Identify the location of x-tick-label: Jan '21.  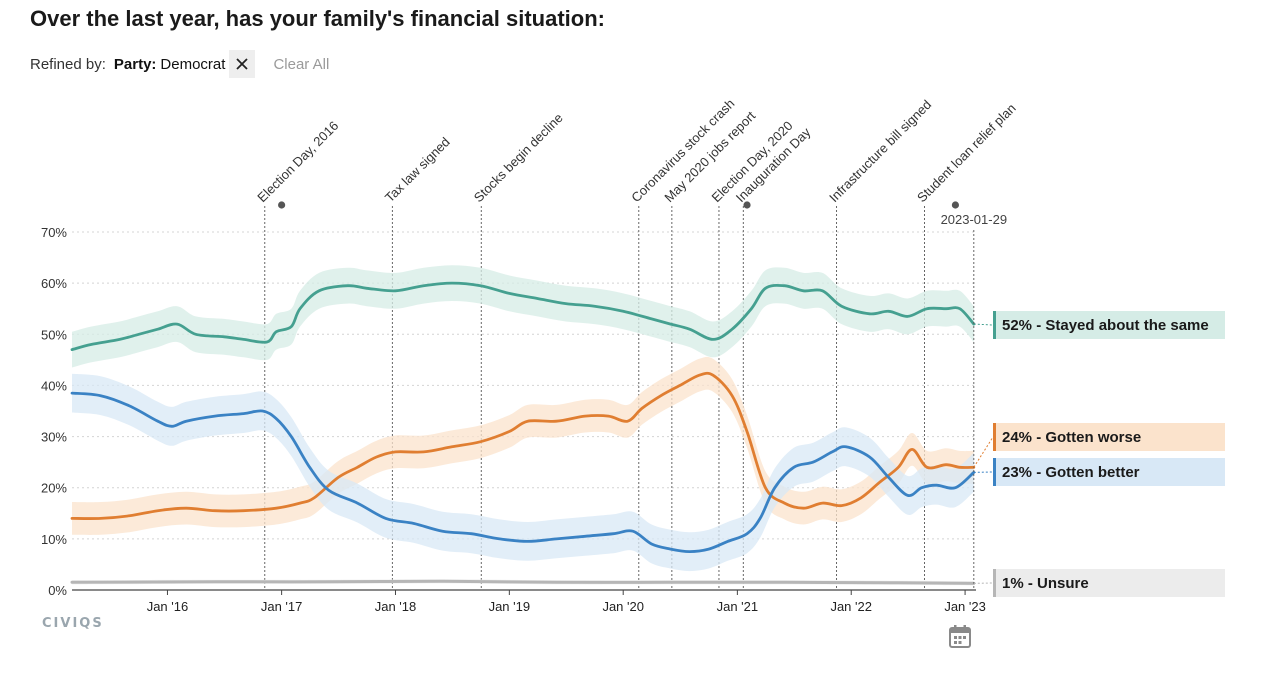
(738, 606).